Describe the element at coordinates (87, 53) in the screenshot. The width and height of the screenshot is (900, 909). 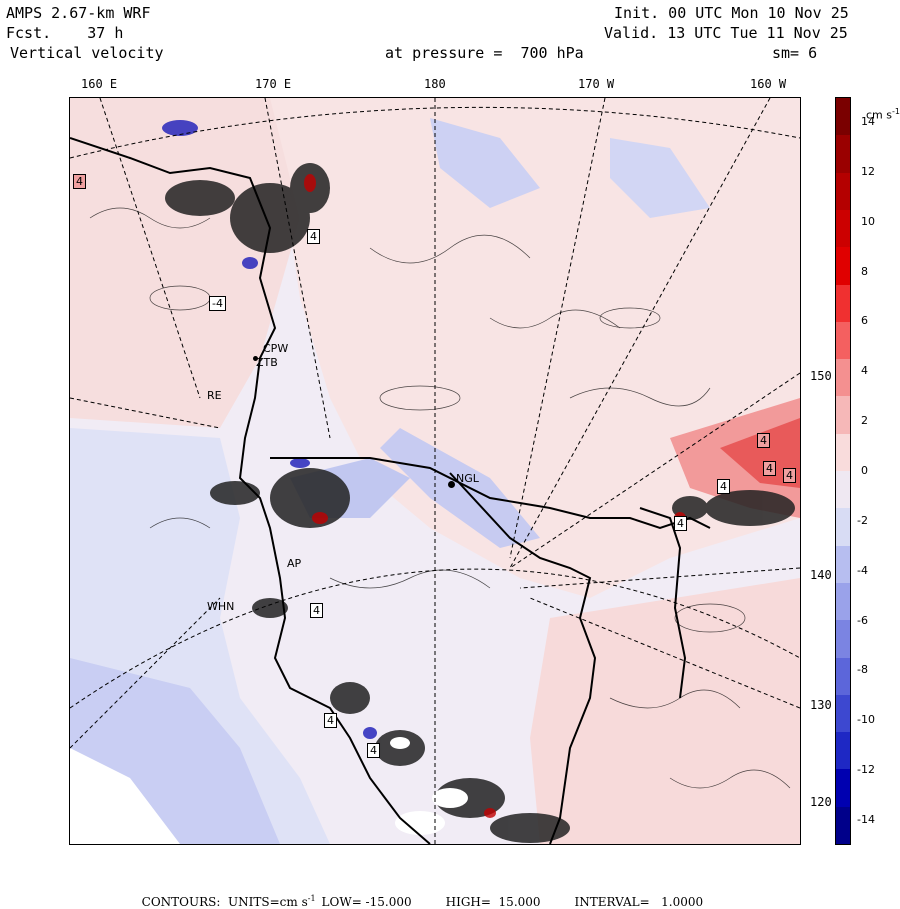
I see `field-name: Vertical velocity` at that location.